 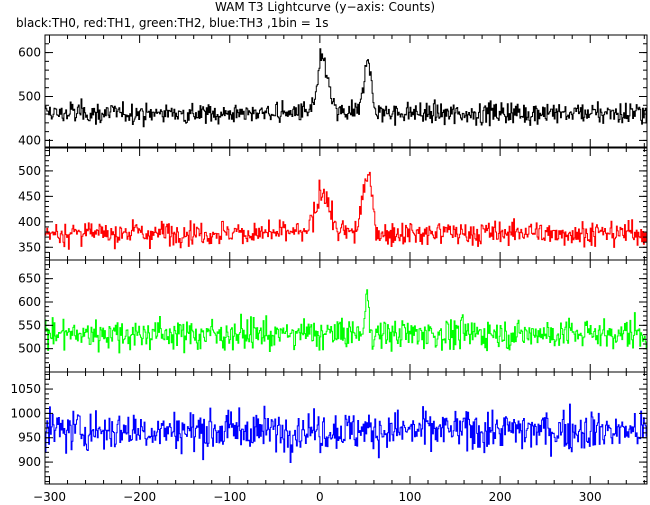 What do you see at coordinates (346, 88) in the screenshot?
I see `series-line-th0` at bounding box center [346, 88].